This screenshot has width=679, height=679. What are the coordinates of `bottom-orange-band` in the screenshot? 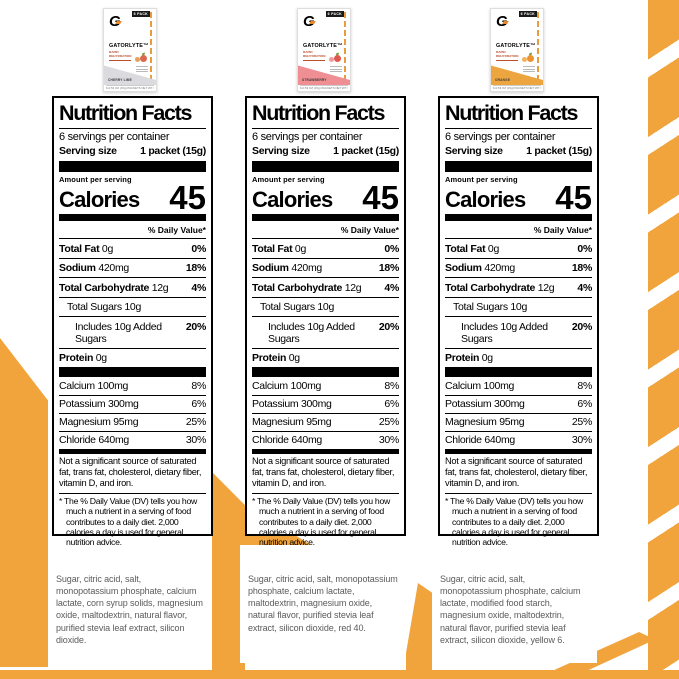 It's located at (339, 674).